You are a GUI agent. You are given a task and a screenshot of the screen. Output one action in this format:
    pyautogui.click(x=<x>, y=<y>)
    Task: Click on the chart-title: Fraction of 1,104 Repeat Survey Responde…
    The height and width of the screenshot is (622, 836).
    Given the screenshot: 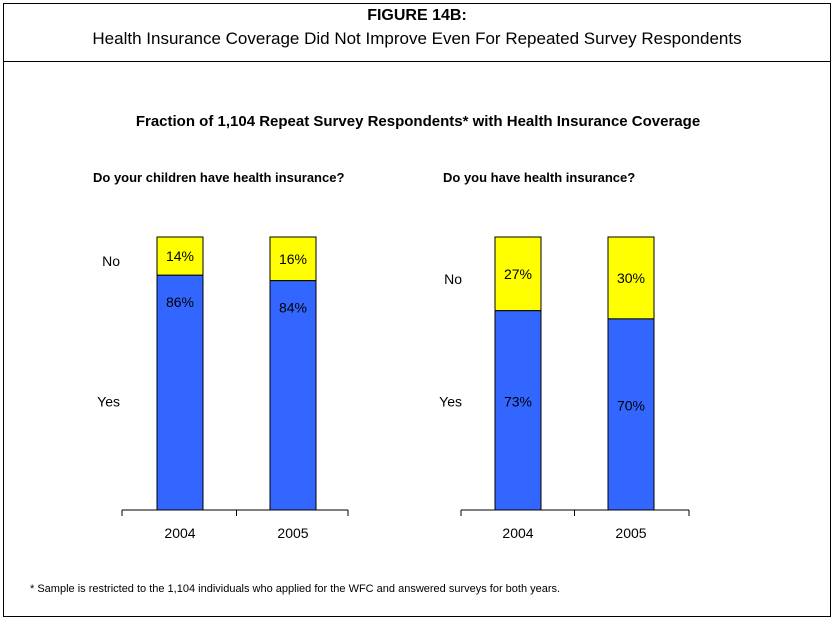 What is the action you would take?
    pyautogui.click(x=418, y=121)
    